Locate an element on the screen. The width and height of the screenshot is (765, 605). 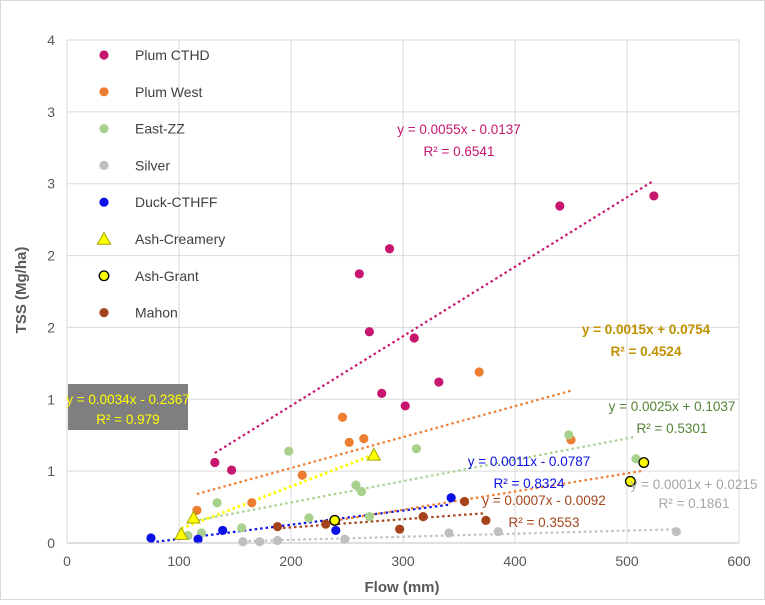
x-tick-label: 500 is located at coordinates (627, 561).